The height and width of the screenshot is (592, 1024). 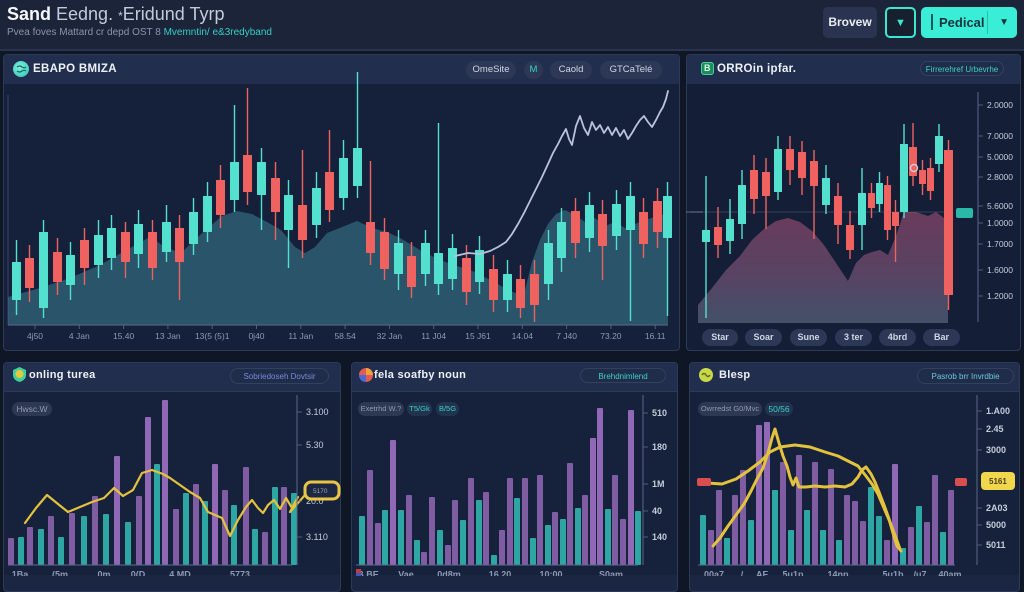 What do you see at coordinates (659, 537) in the screenshot?
I see `svg-text: 140` at bounding box center [659, 537].